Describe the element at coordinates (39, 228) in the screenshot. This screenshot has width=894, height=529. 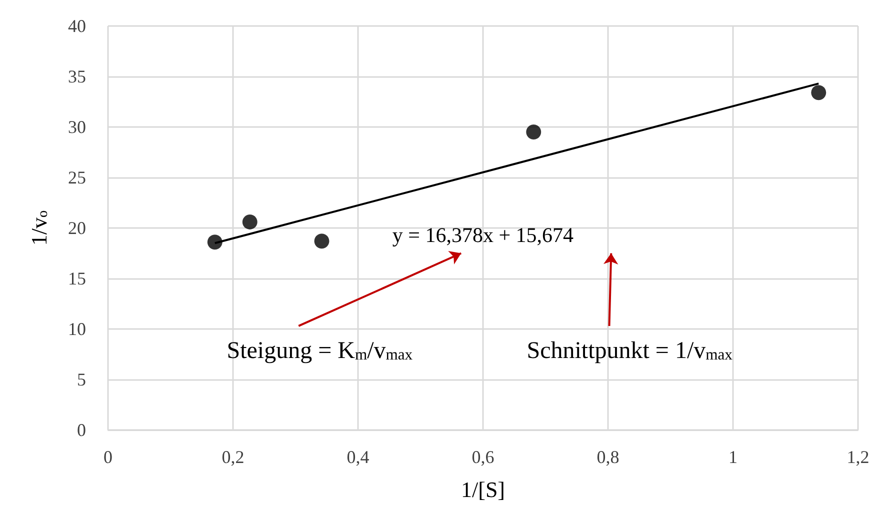
I see `y-axis-title: 1/vo` at that location.